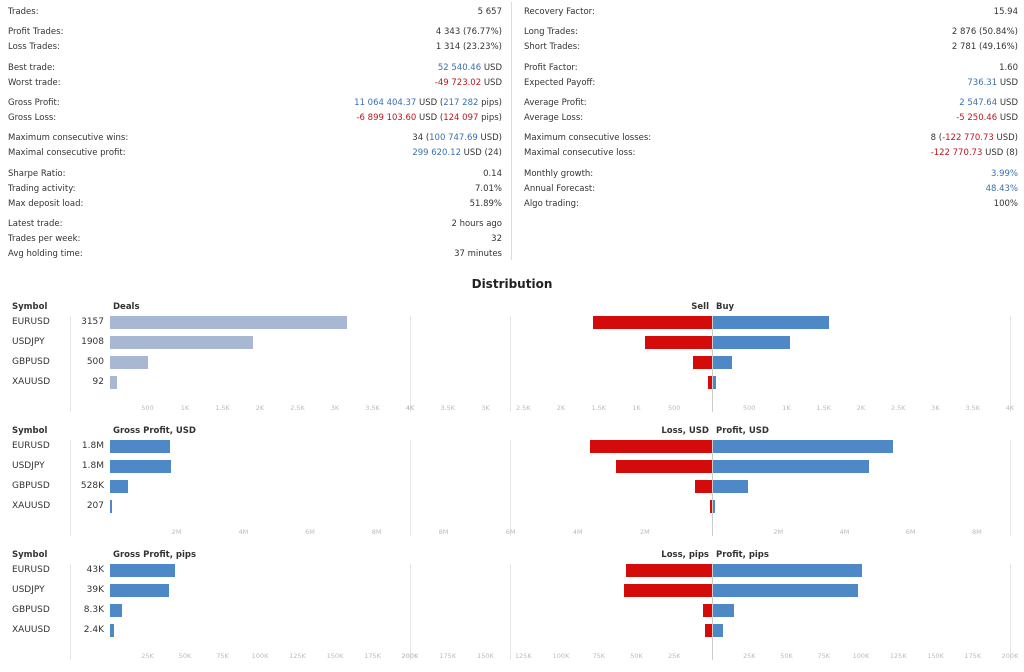  What do you see at coordinates (551, 204) in the screenshot?
I see `stat-label: Algo trading:` at bounding box center [551, 204].